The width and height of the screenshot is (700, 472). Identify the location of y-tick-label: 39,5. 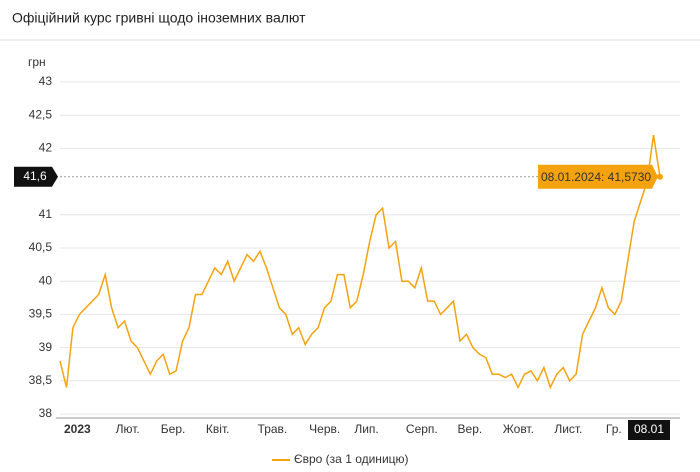
(41, 314).